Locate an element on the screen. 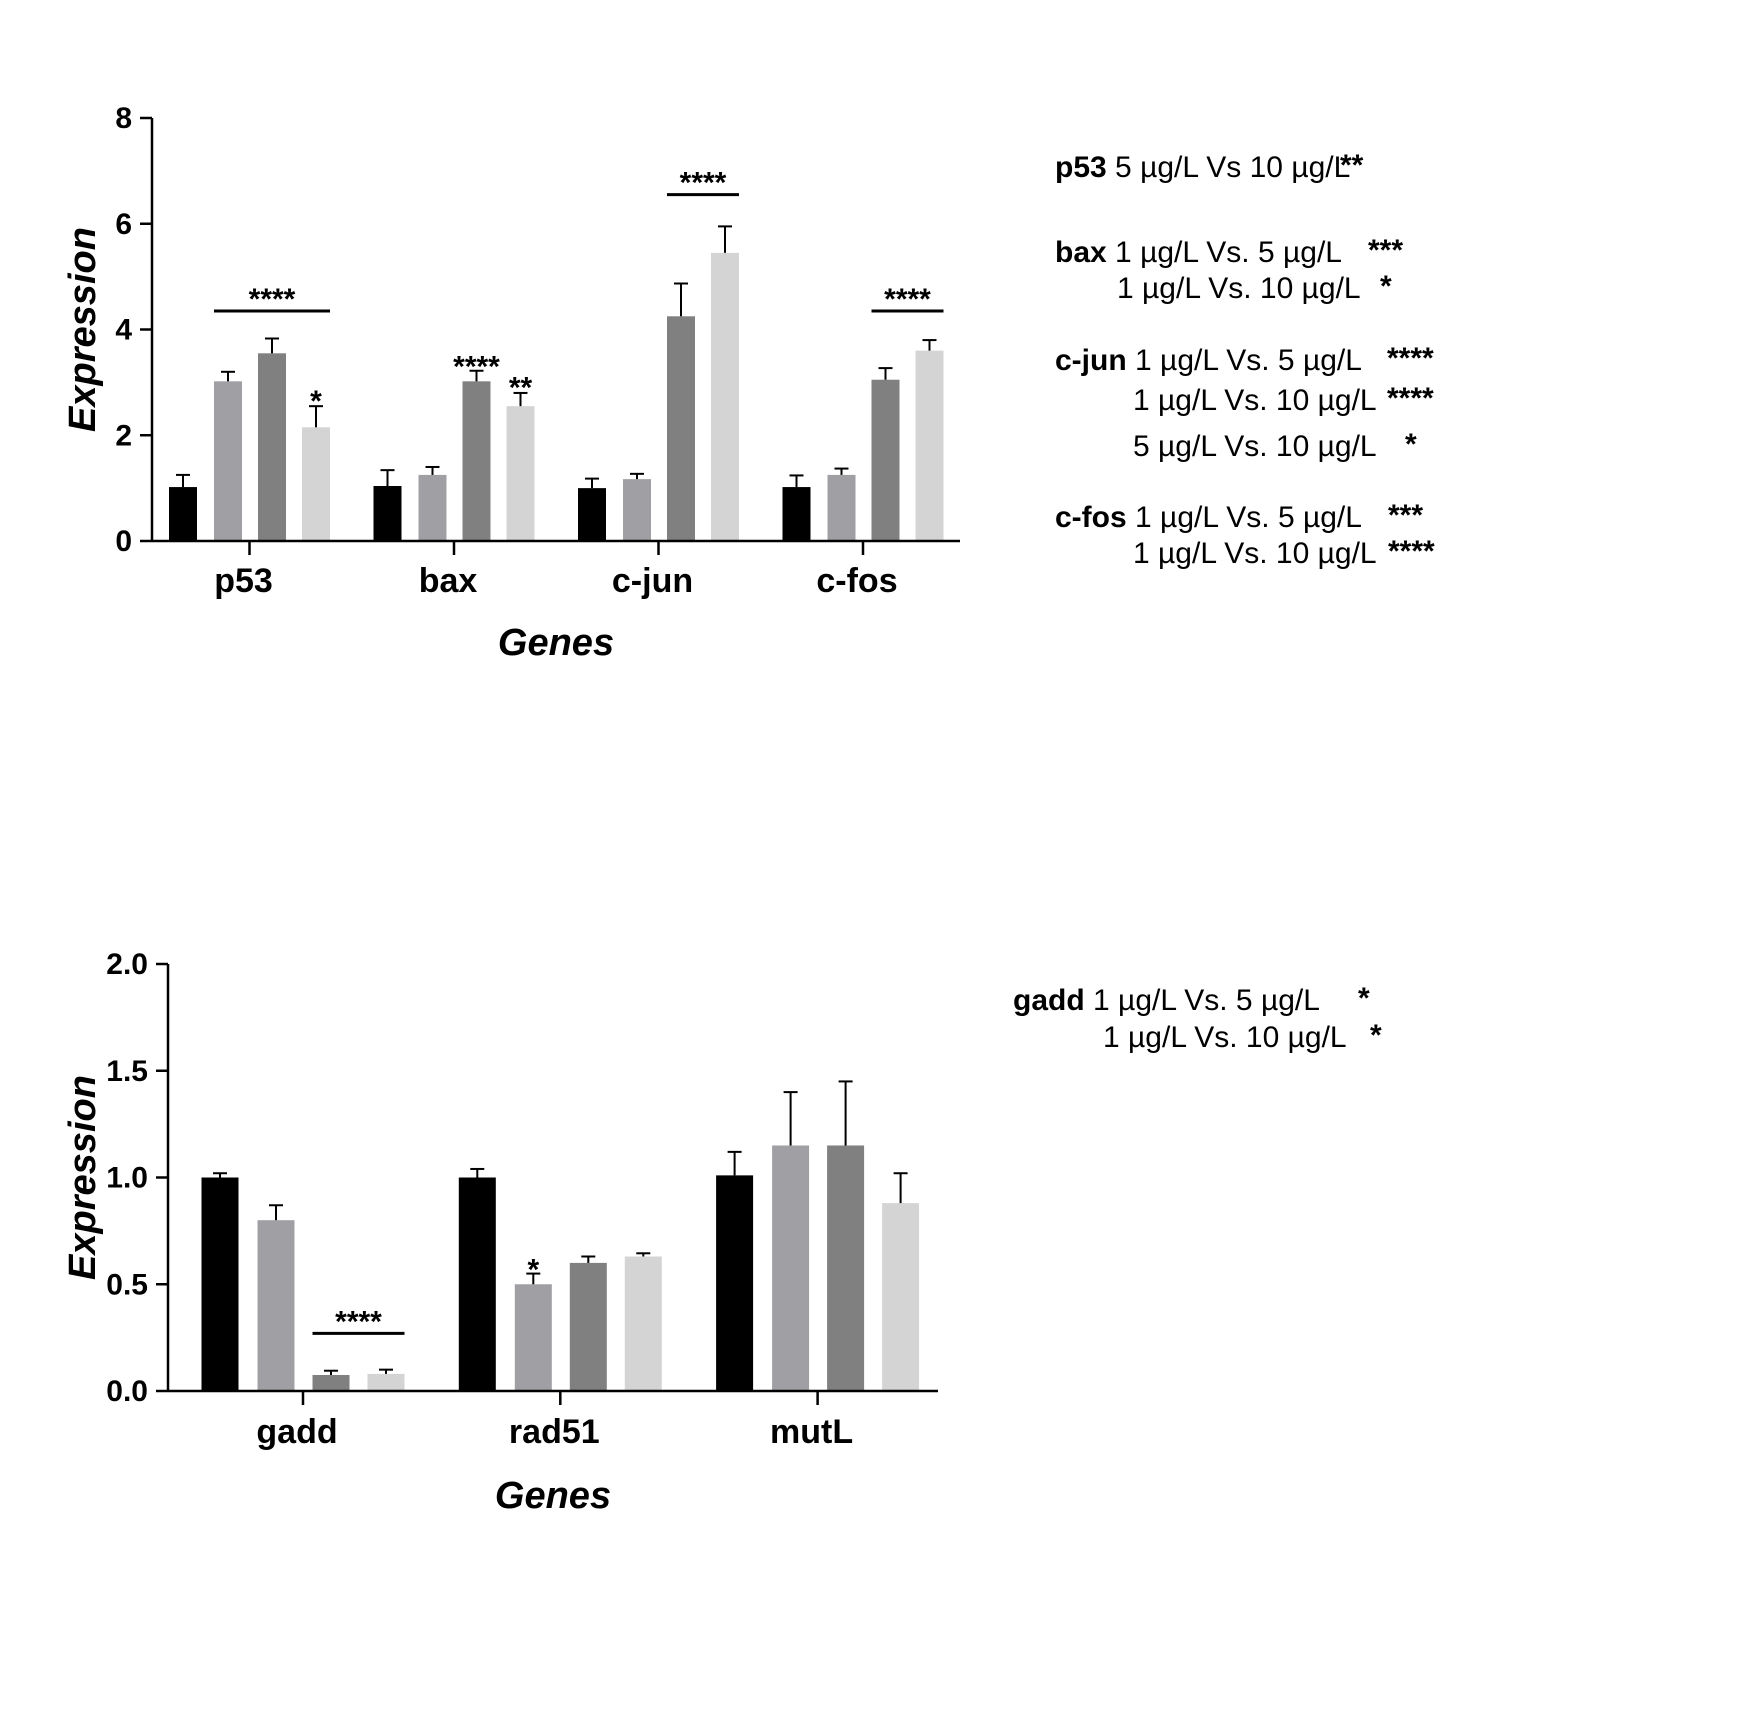  comparison-note: c-fos 1 µg/L Vs. 5 µg/L is located at coordinates (1208, 517).